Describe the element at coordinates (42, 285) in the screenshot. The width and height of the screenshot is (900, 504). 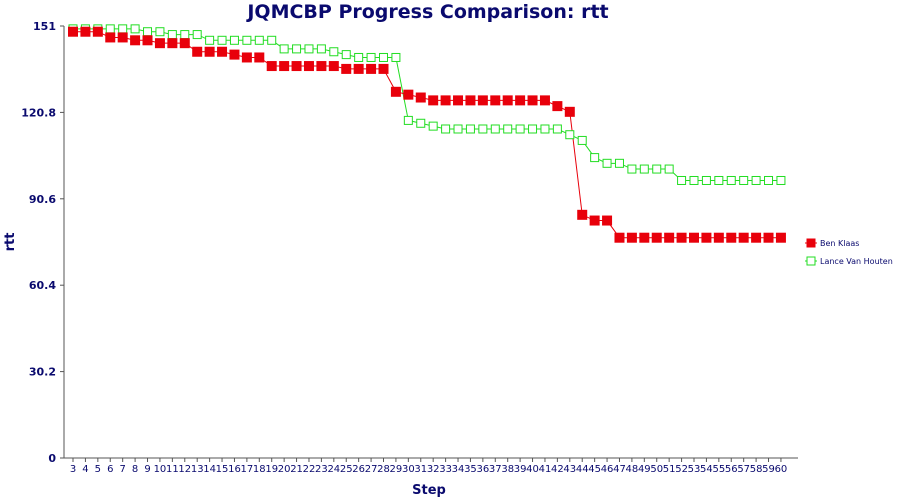
I see `y-tick-label: 60.4` at that location.